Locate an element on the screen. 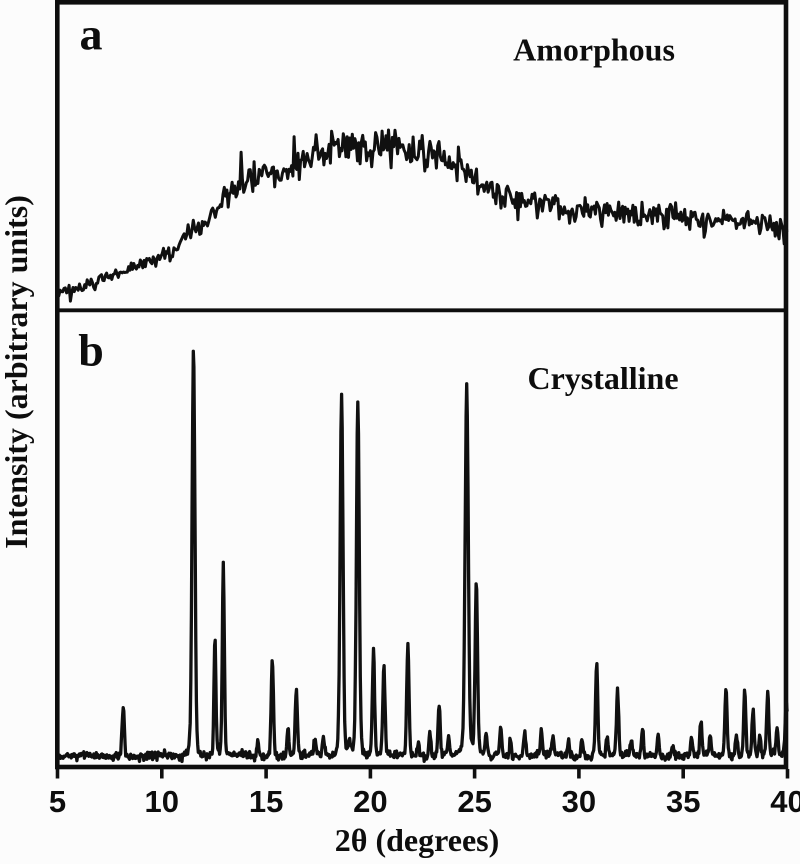 The width and height of the screenshot is (800, 864). svg-text: 25 is located at coordinates (474, 801).